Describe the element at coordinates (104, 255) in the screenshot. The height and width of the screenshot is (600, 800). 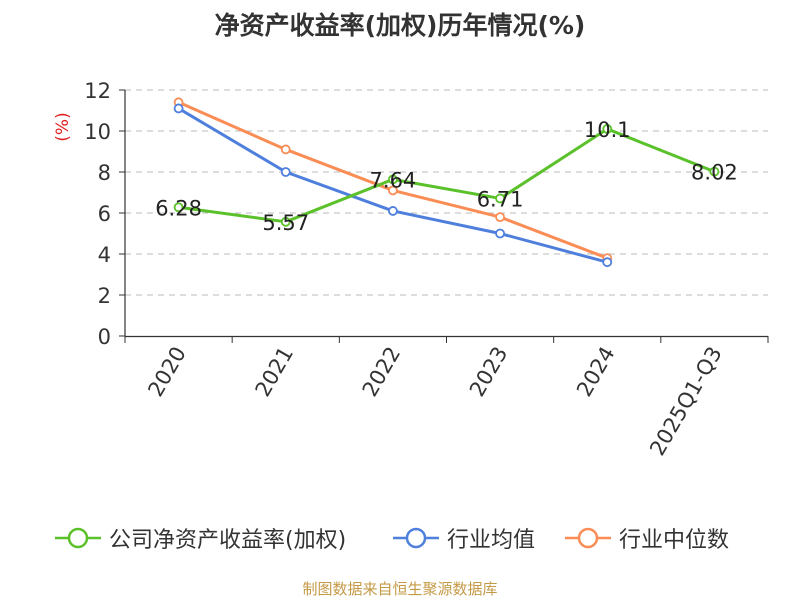
I see `y-tick-label: 4` at that location.